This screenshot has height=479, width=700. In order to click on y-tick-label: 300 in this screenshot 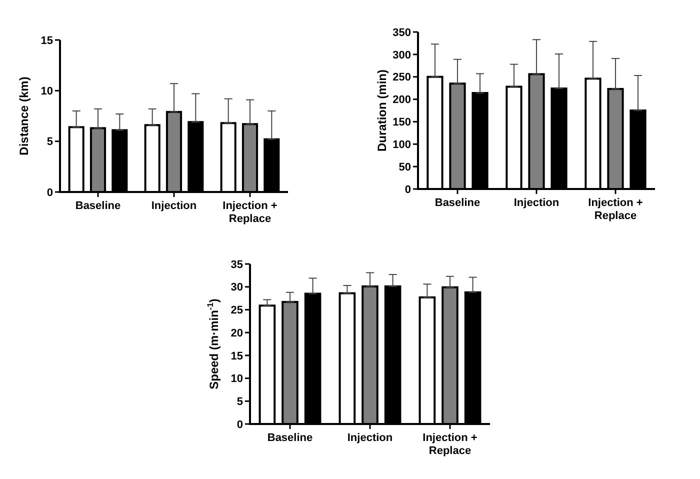, I will do `click(401, 55)`.